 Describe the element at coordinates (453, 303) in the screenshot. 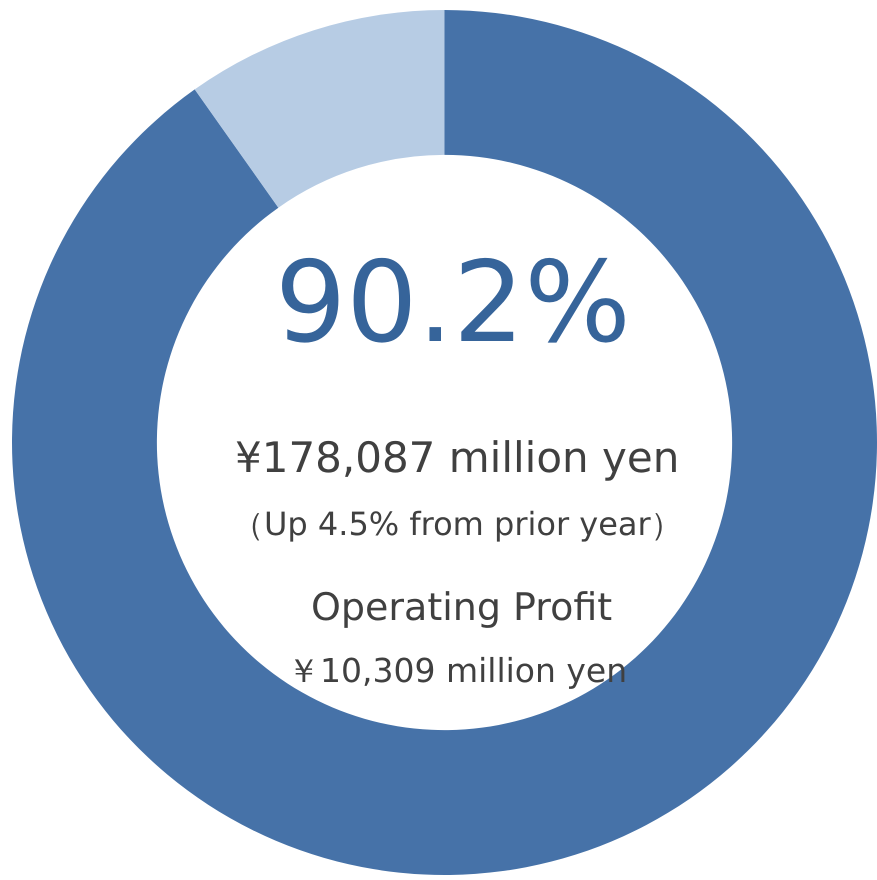

I see `text: 90.2%` at that location.